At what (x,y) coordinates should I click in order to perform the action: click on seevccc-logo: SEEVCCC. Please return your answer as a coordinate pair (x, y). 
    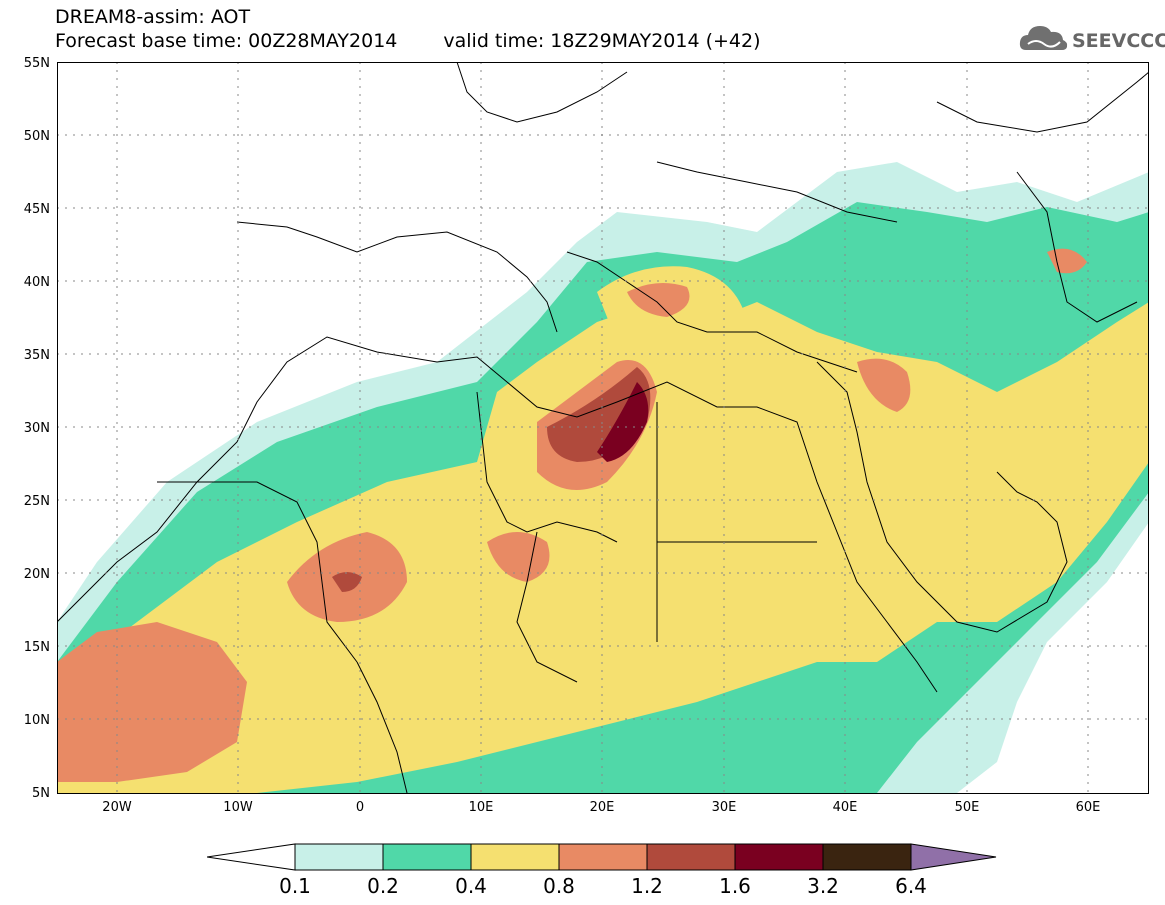
    Looking at the image, I should click on (1091, 40).